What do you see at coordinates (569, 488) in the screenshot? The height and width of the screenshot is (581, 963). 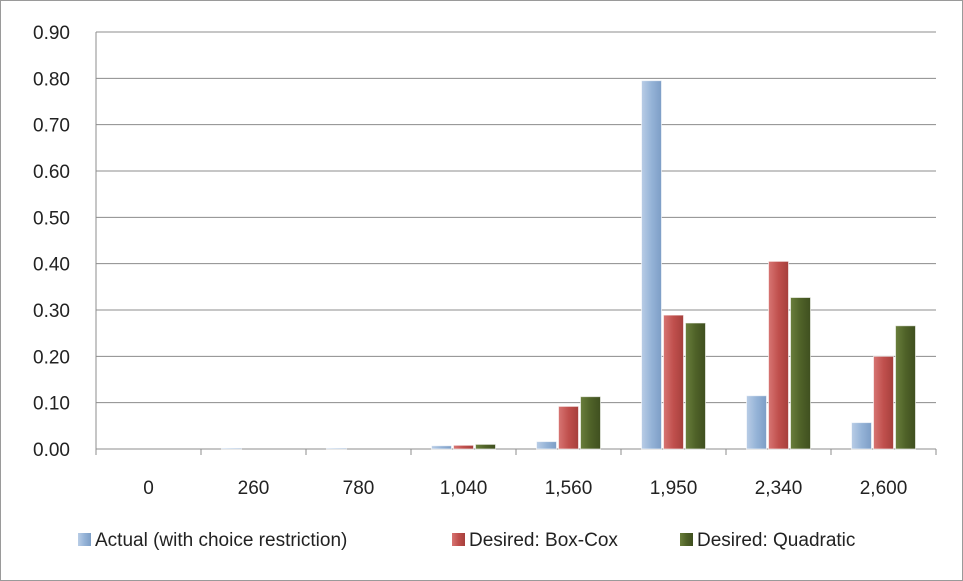 I see `x-tick-label: 1,560` at bounding box center [569, 488].